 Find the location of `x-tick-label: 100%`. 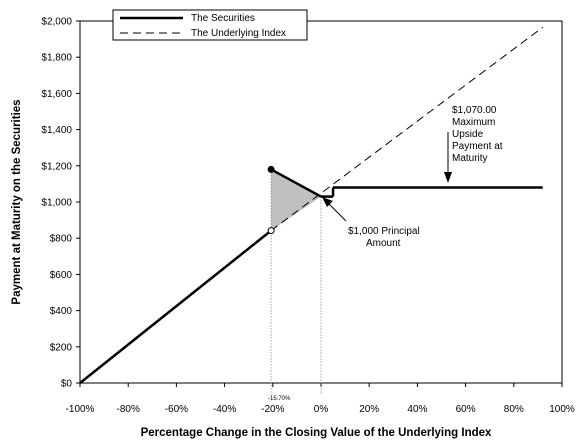

x-tick-label: 100% is located at coordinates (562, 409).